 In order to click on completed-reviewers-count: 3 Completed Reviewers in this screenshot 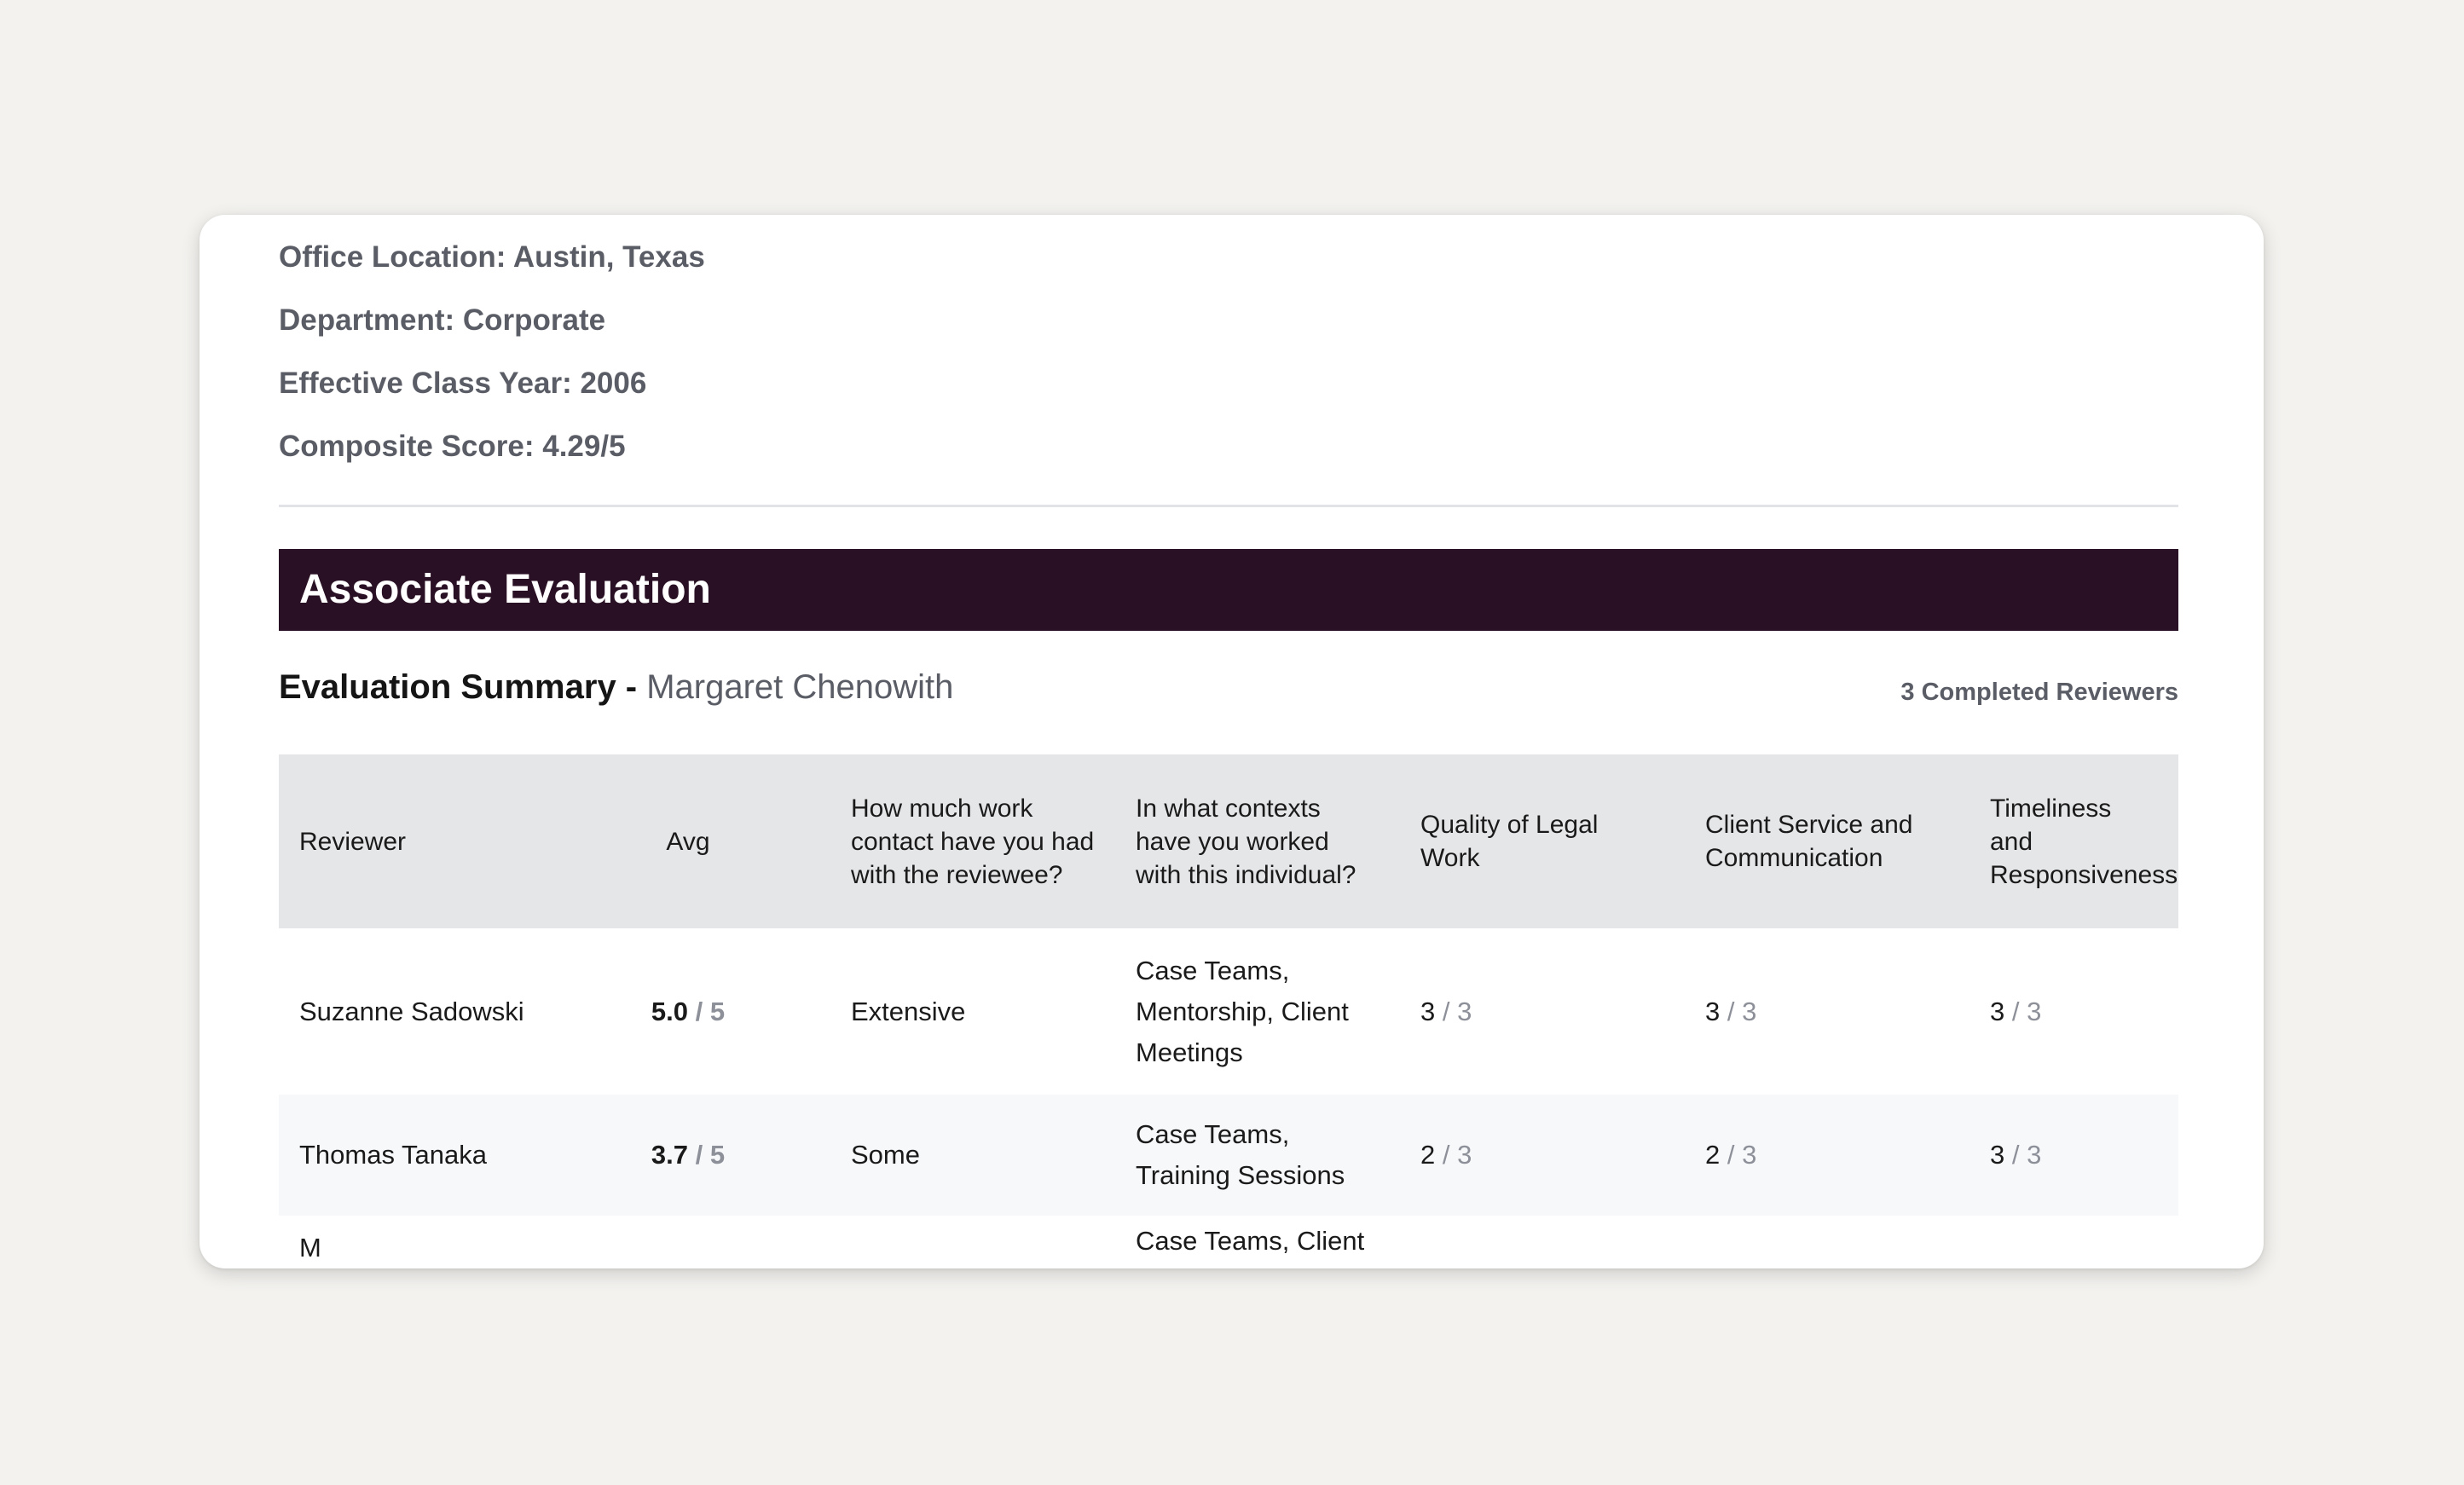, I will do `click(2039, 693)`.